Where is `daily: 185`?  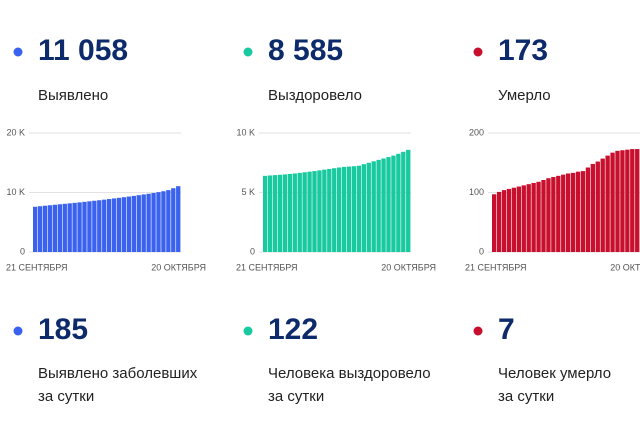
daily: 185 is located at coordinates (63, 329).